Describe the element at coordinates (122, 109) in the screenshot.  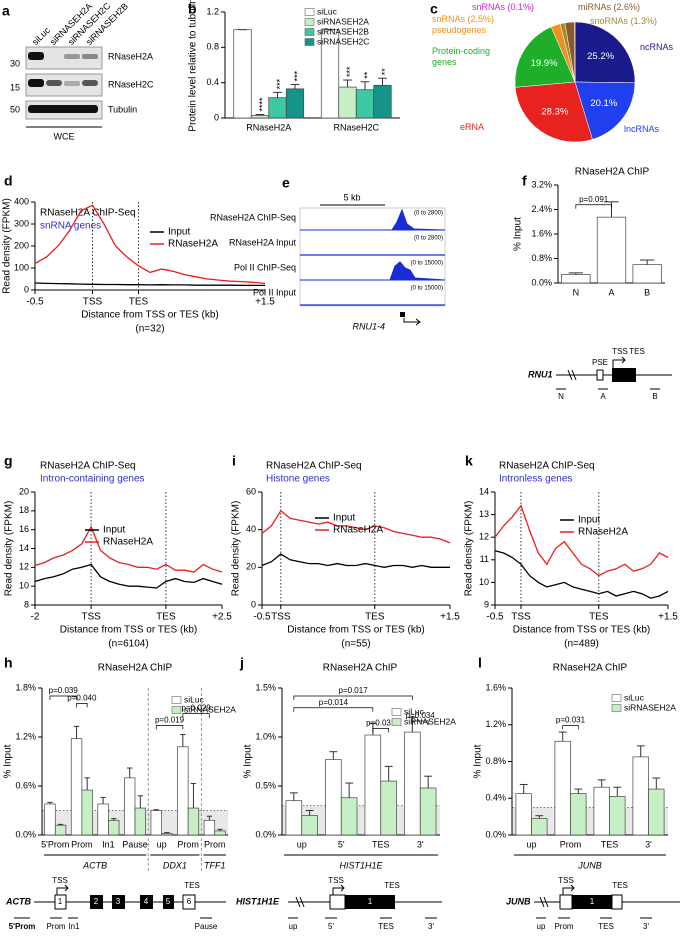
I see `protein-label: Tubulin` at that location.